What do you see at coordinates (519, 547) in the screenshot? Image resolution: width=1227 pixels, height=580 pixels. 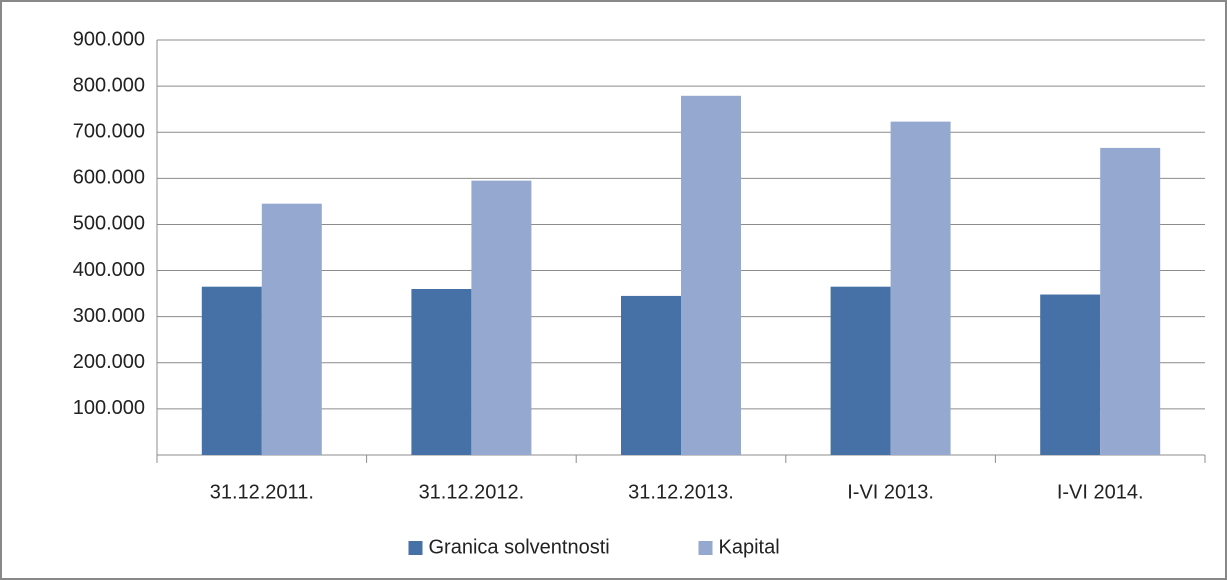 I see `legend-label: Granica solventnosti` at bounding box center [519, 547].